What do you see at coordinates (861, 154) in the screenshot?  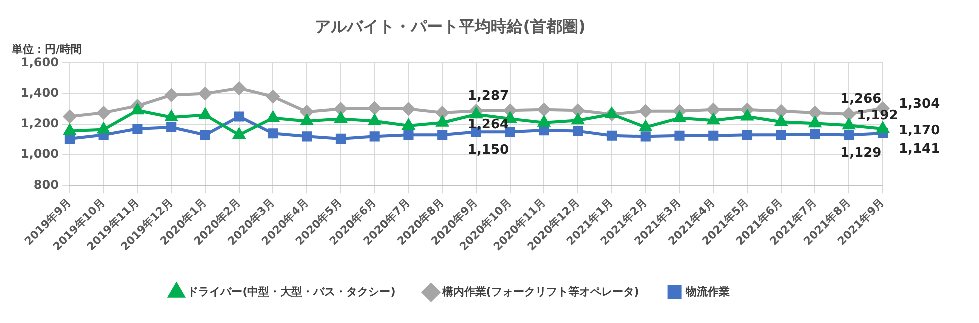 I see `data-label: 1,129` at bounding box center [861, 154].